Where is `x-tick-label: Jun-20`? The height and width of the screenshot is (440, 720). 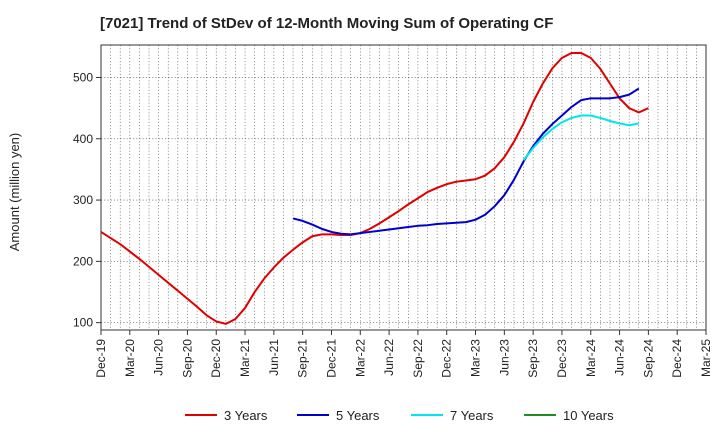 x-tick-label: Jun-20 is located at coordinates (159, 357).